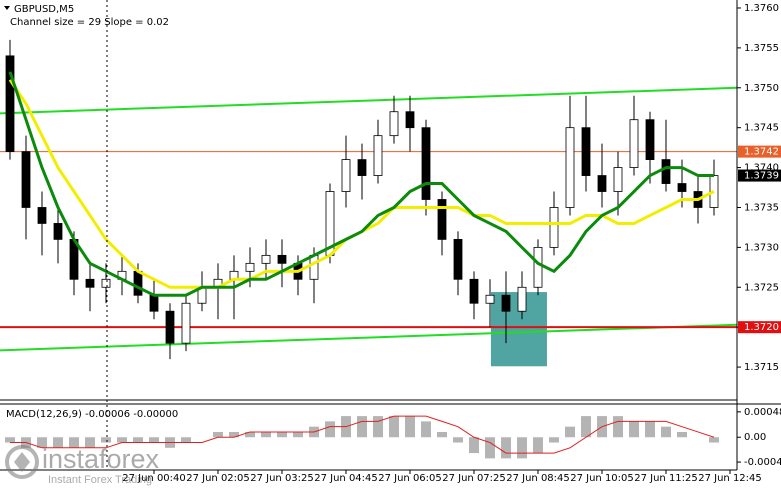 This screenshot has height=489, width=781. What do you see at coordinates (22, 462) in the screenshot?
I see `logo-icon` at bounding box center [22, 462].